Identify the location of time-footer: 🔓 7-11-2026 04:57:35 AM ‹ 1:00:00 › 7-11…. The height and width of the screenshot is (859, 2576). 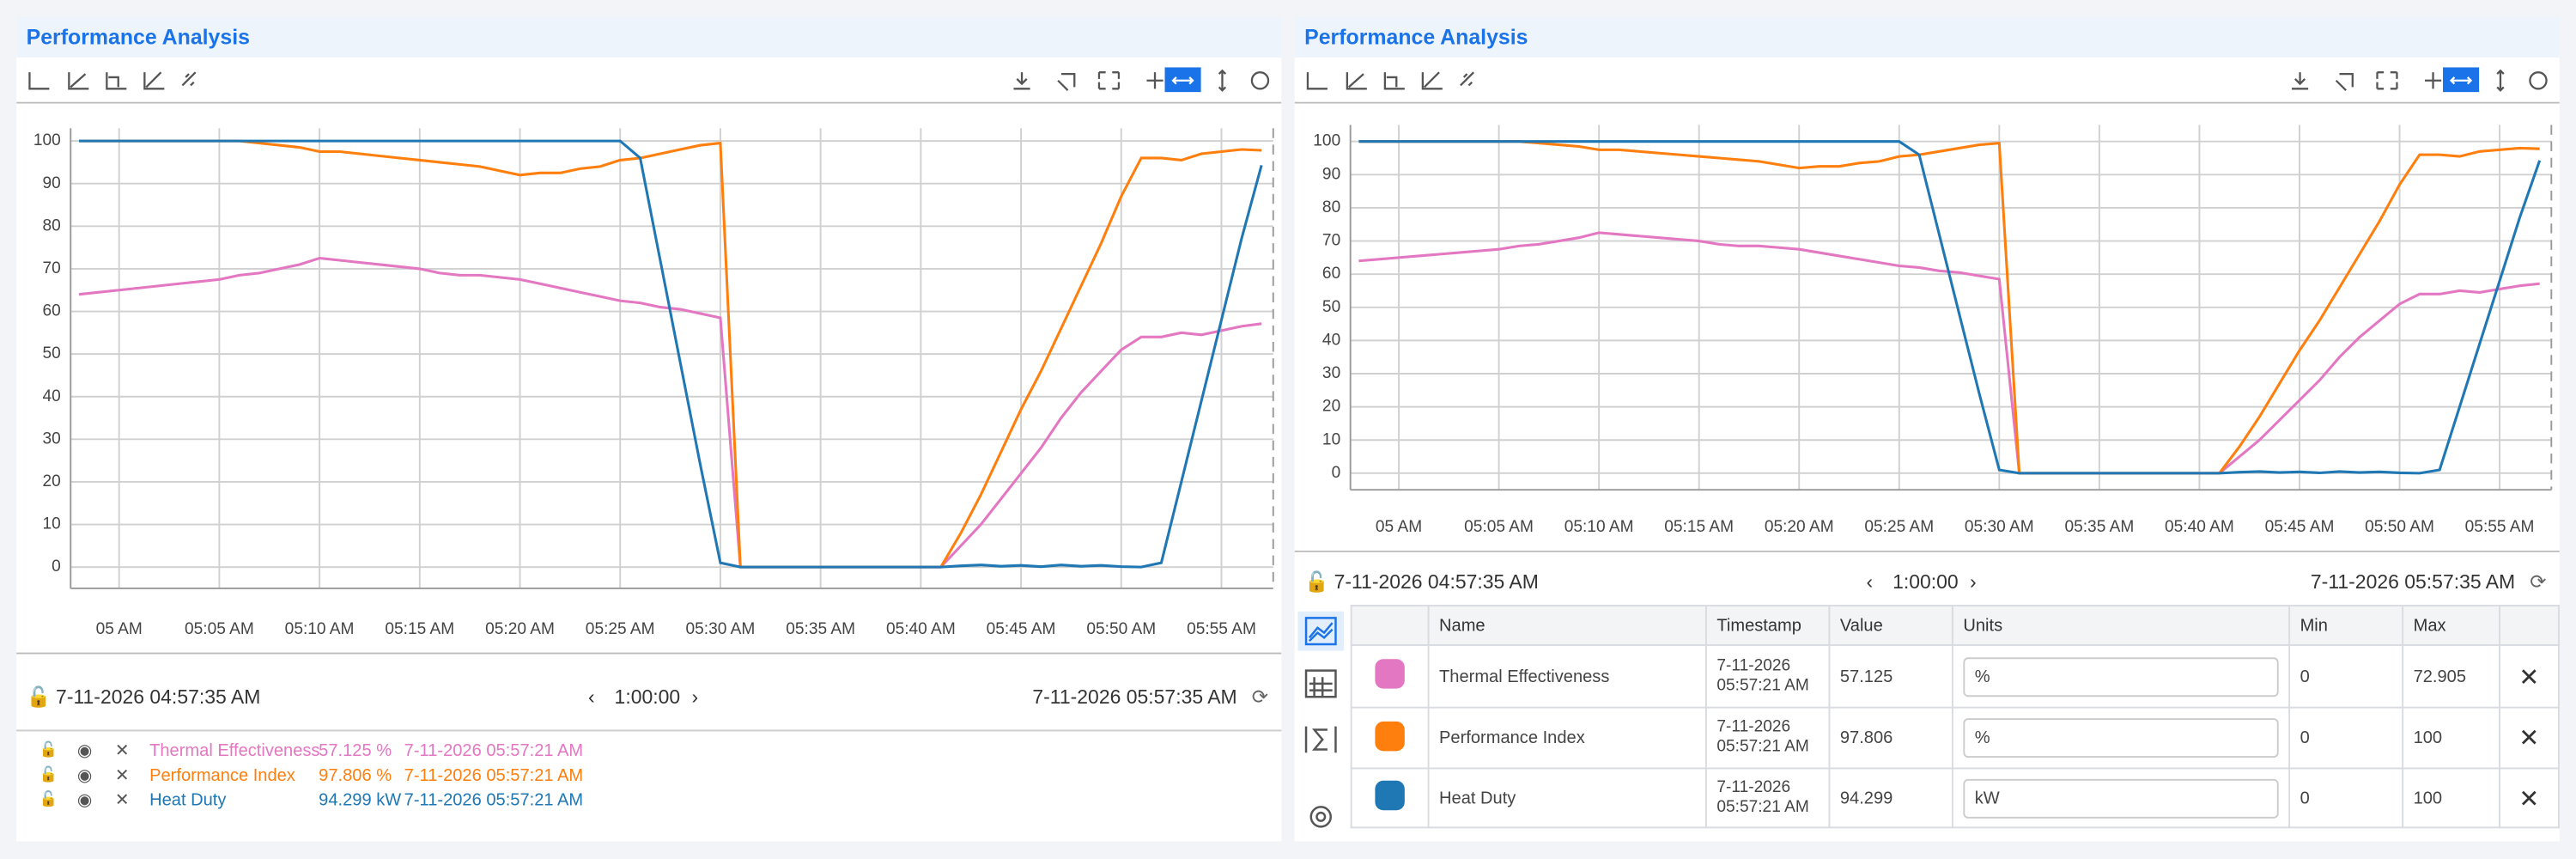
(1928, 582).